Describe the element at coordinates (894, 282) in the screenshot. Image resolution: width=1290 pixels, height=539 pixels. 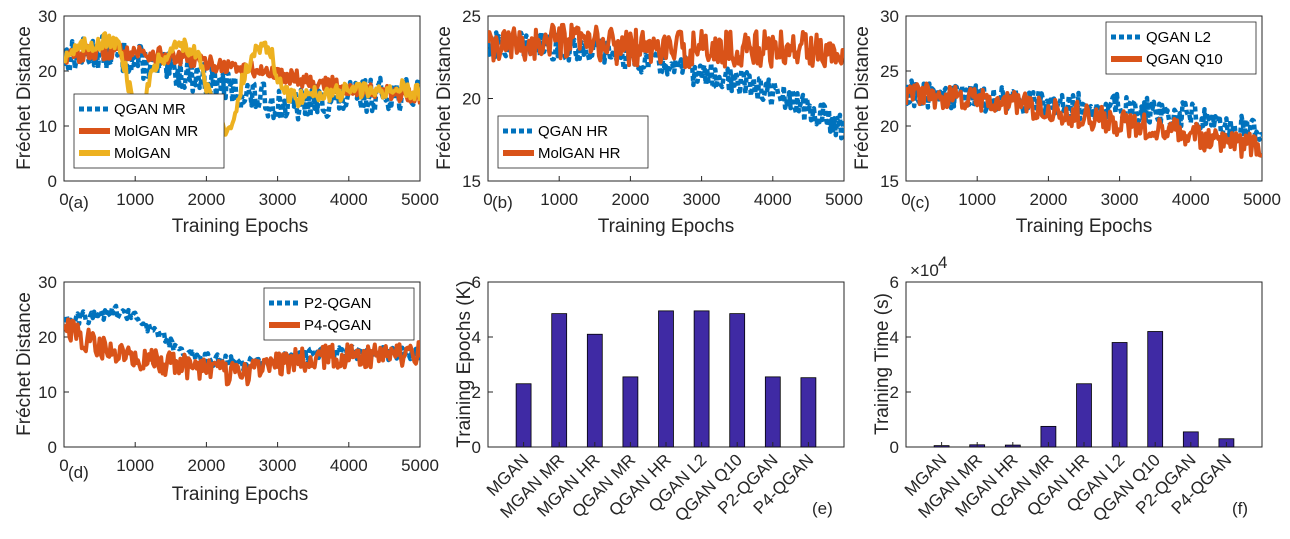
I see `panel-f-ytick-label: 6` at that location.